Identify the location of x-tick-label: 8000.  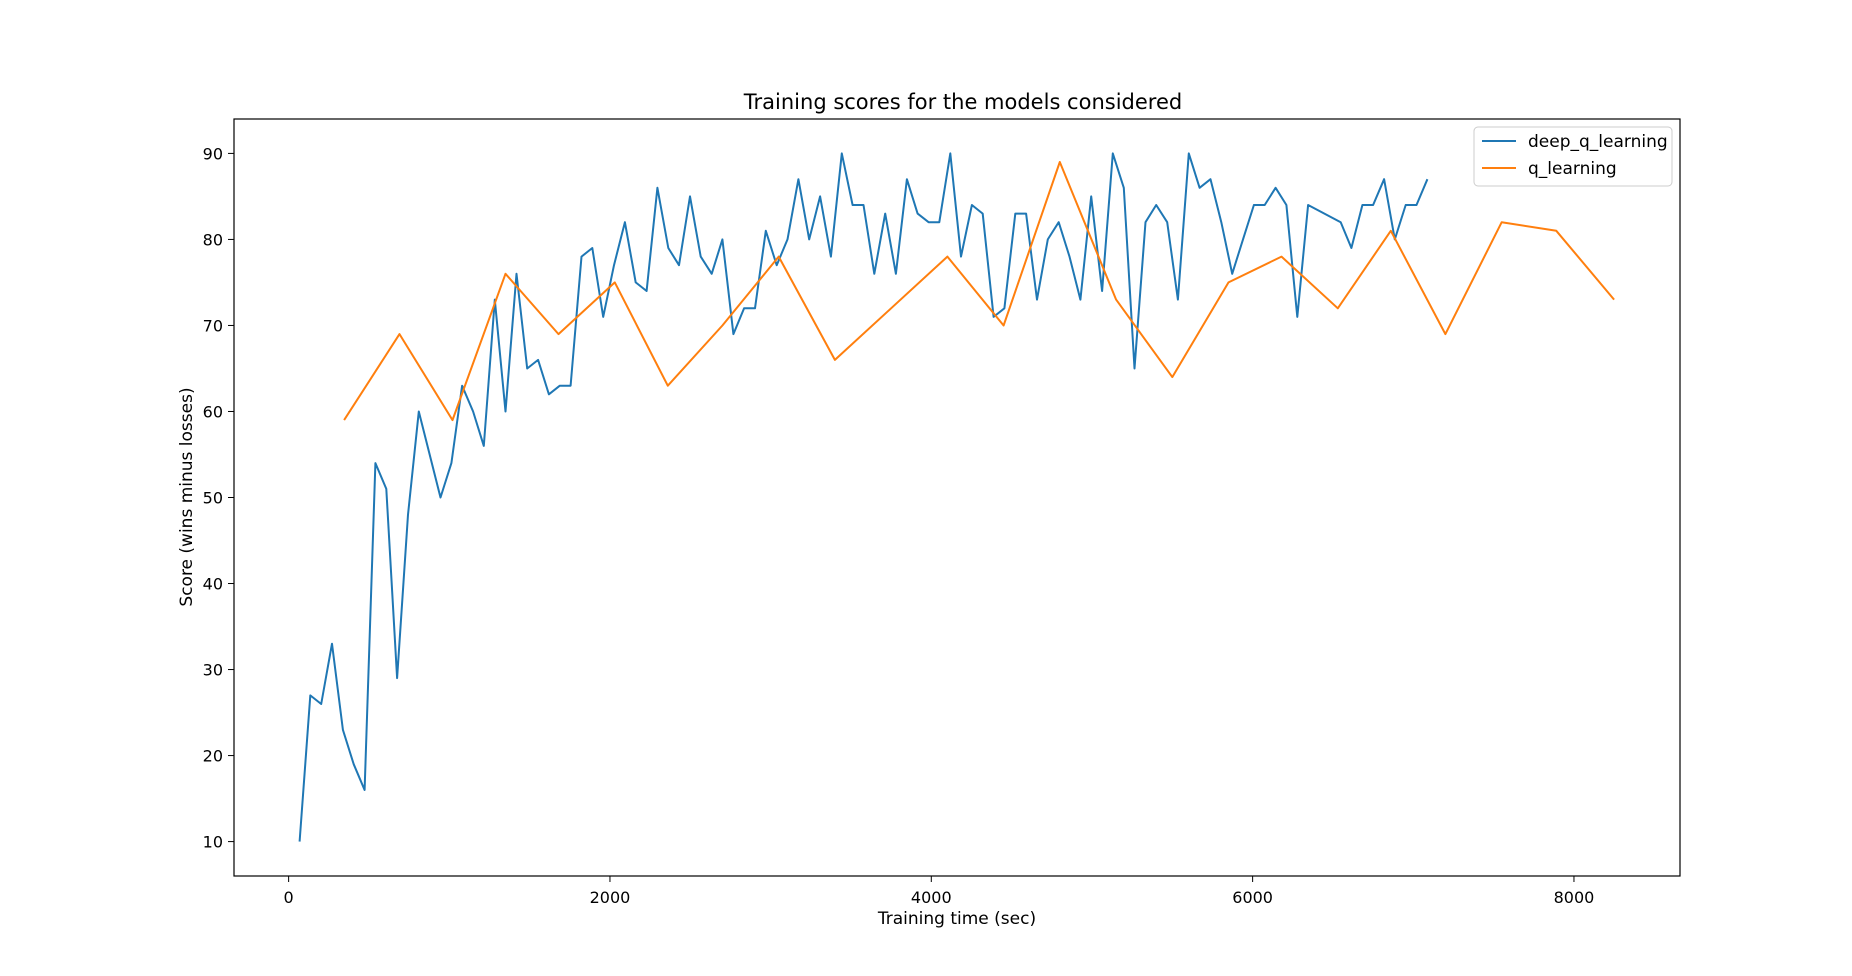
(1574, 897).